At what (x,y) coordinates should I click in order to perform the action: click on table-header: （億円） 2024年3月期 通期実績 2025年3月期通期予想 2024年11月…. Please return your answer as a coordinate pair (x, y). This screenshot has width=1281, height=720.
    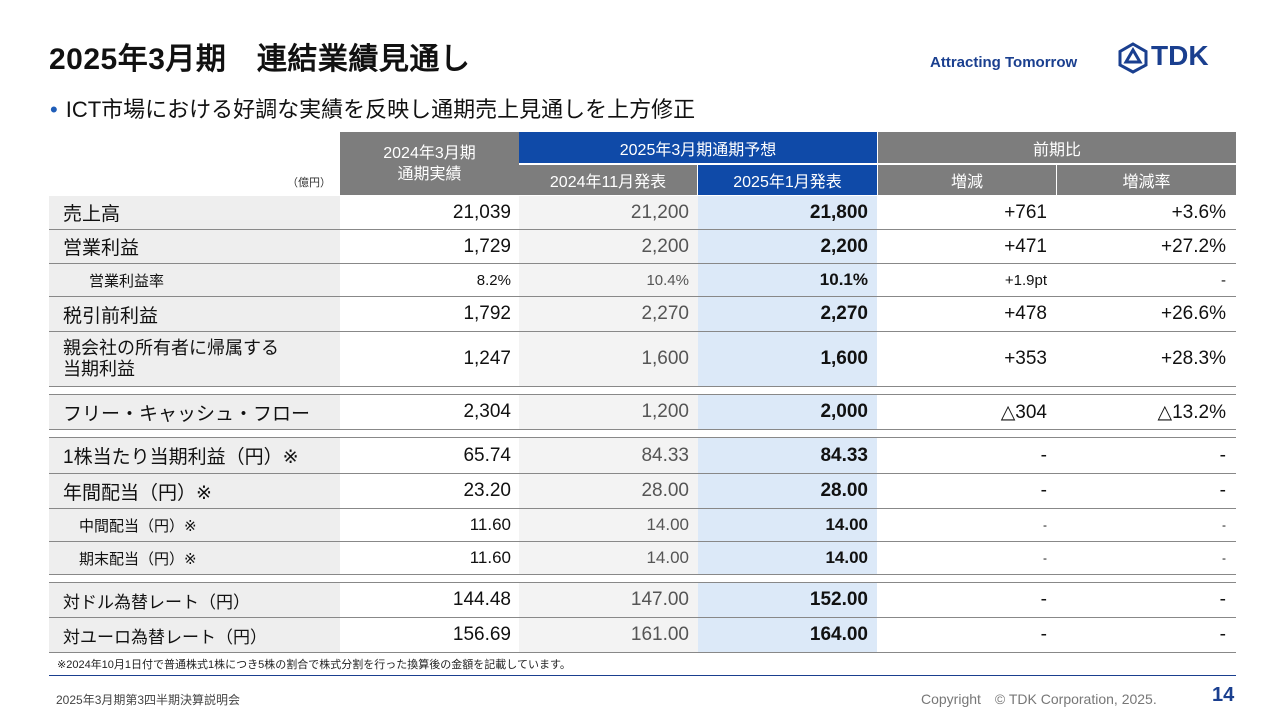
    Looking at the image, I should click on (642, 163).